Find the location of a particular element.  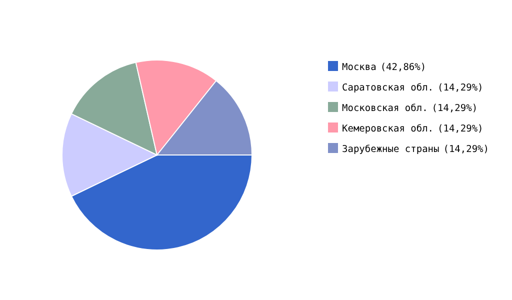

data-label: (42,86%) is located at coordinates (403, 67).